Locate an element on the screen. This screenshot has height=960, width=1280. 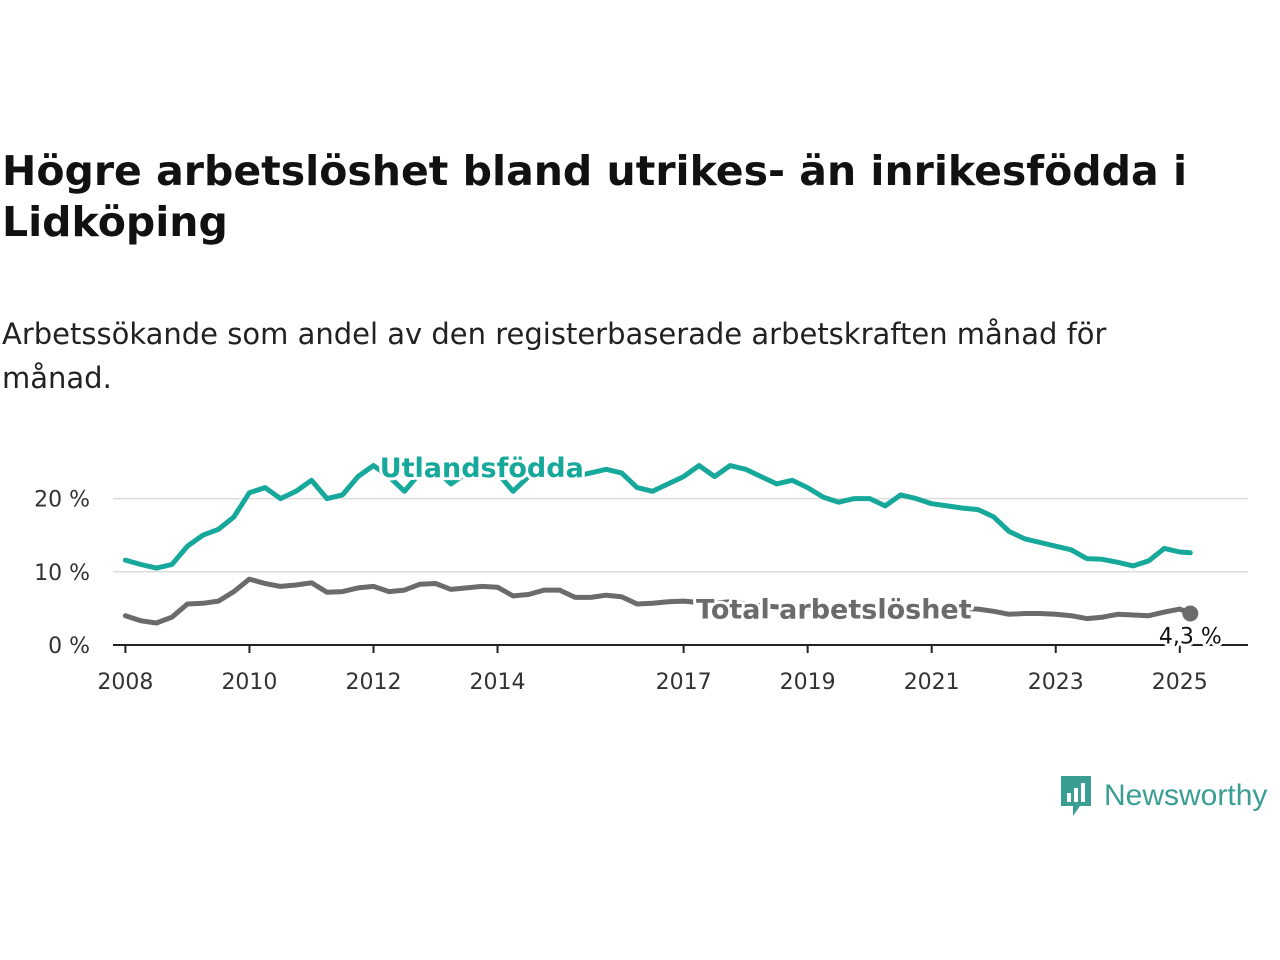
x-tick-label: 2010 is located at coordinates (249, 682).